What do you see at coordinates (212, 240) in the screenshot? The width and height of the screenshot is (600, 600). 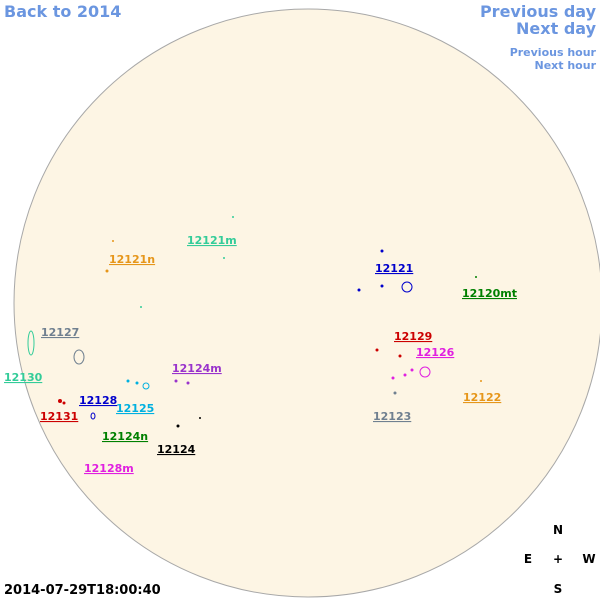 I see `region-label: 12121m` at bounding box center [212, 240].